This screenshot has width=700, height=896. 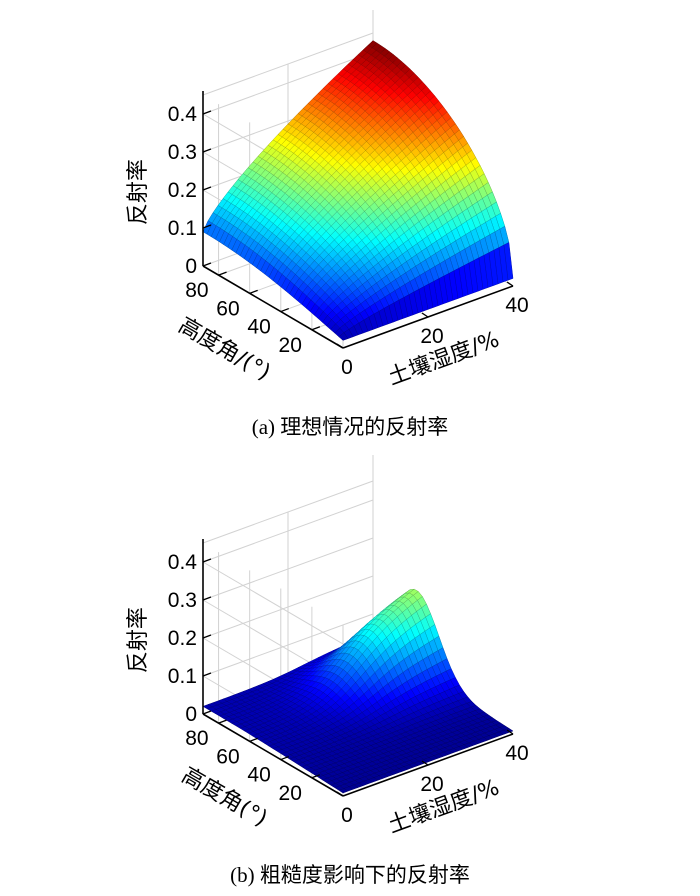 What do you see at coordinates (350, 427) in the screenshot?
I see `figure-caption: (a) 理想情况的反射率` at bounding box center [350, 427].